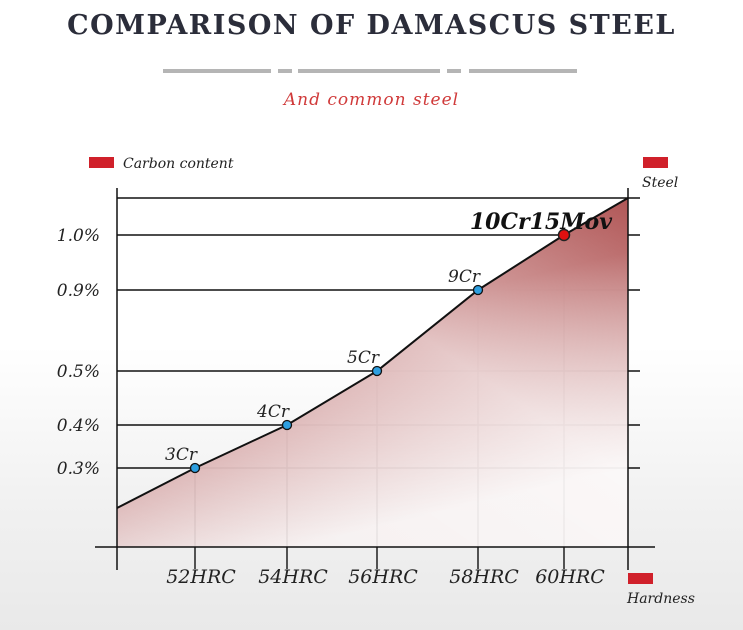 Image resolution: width=743 pixels, height=630 pixels. I want to click on y-tick-label-2: 0.5%, so click(78, 372).